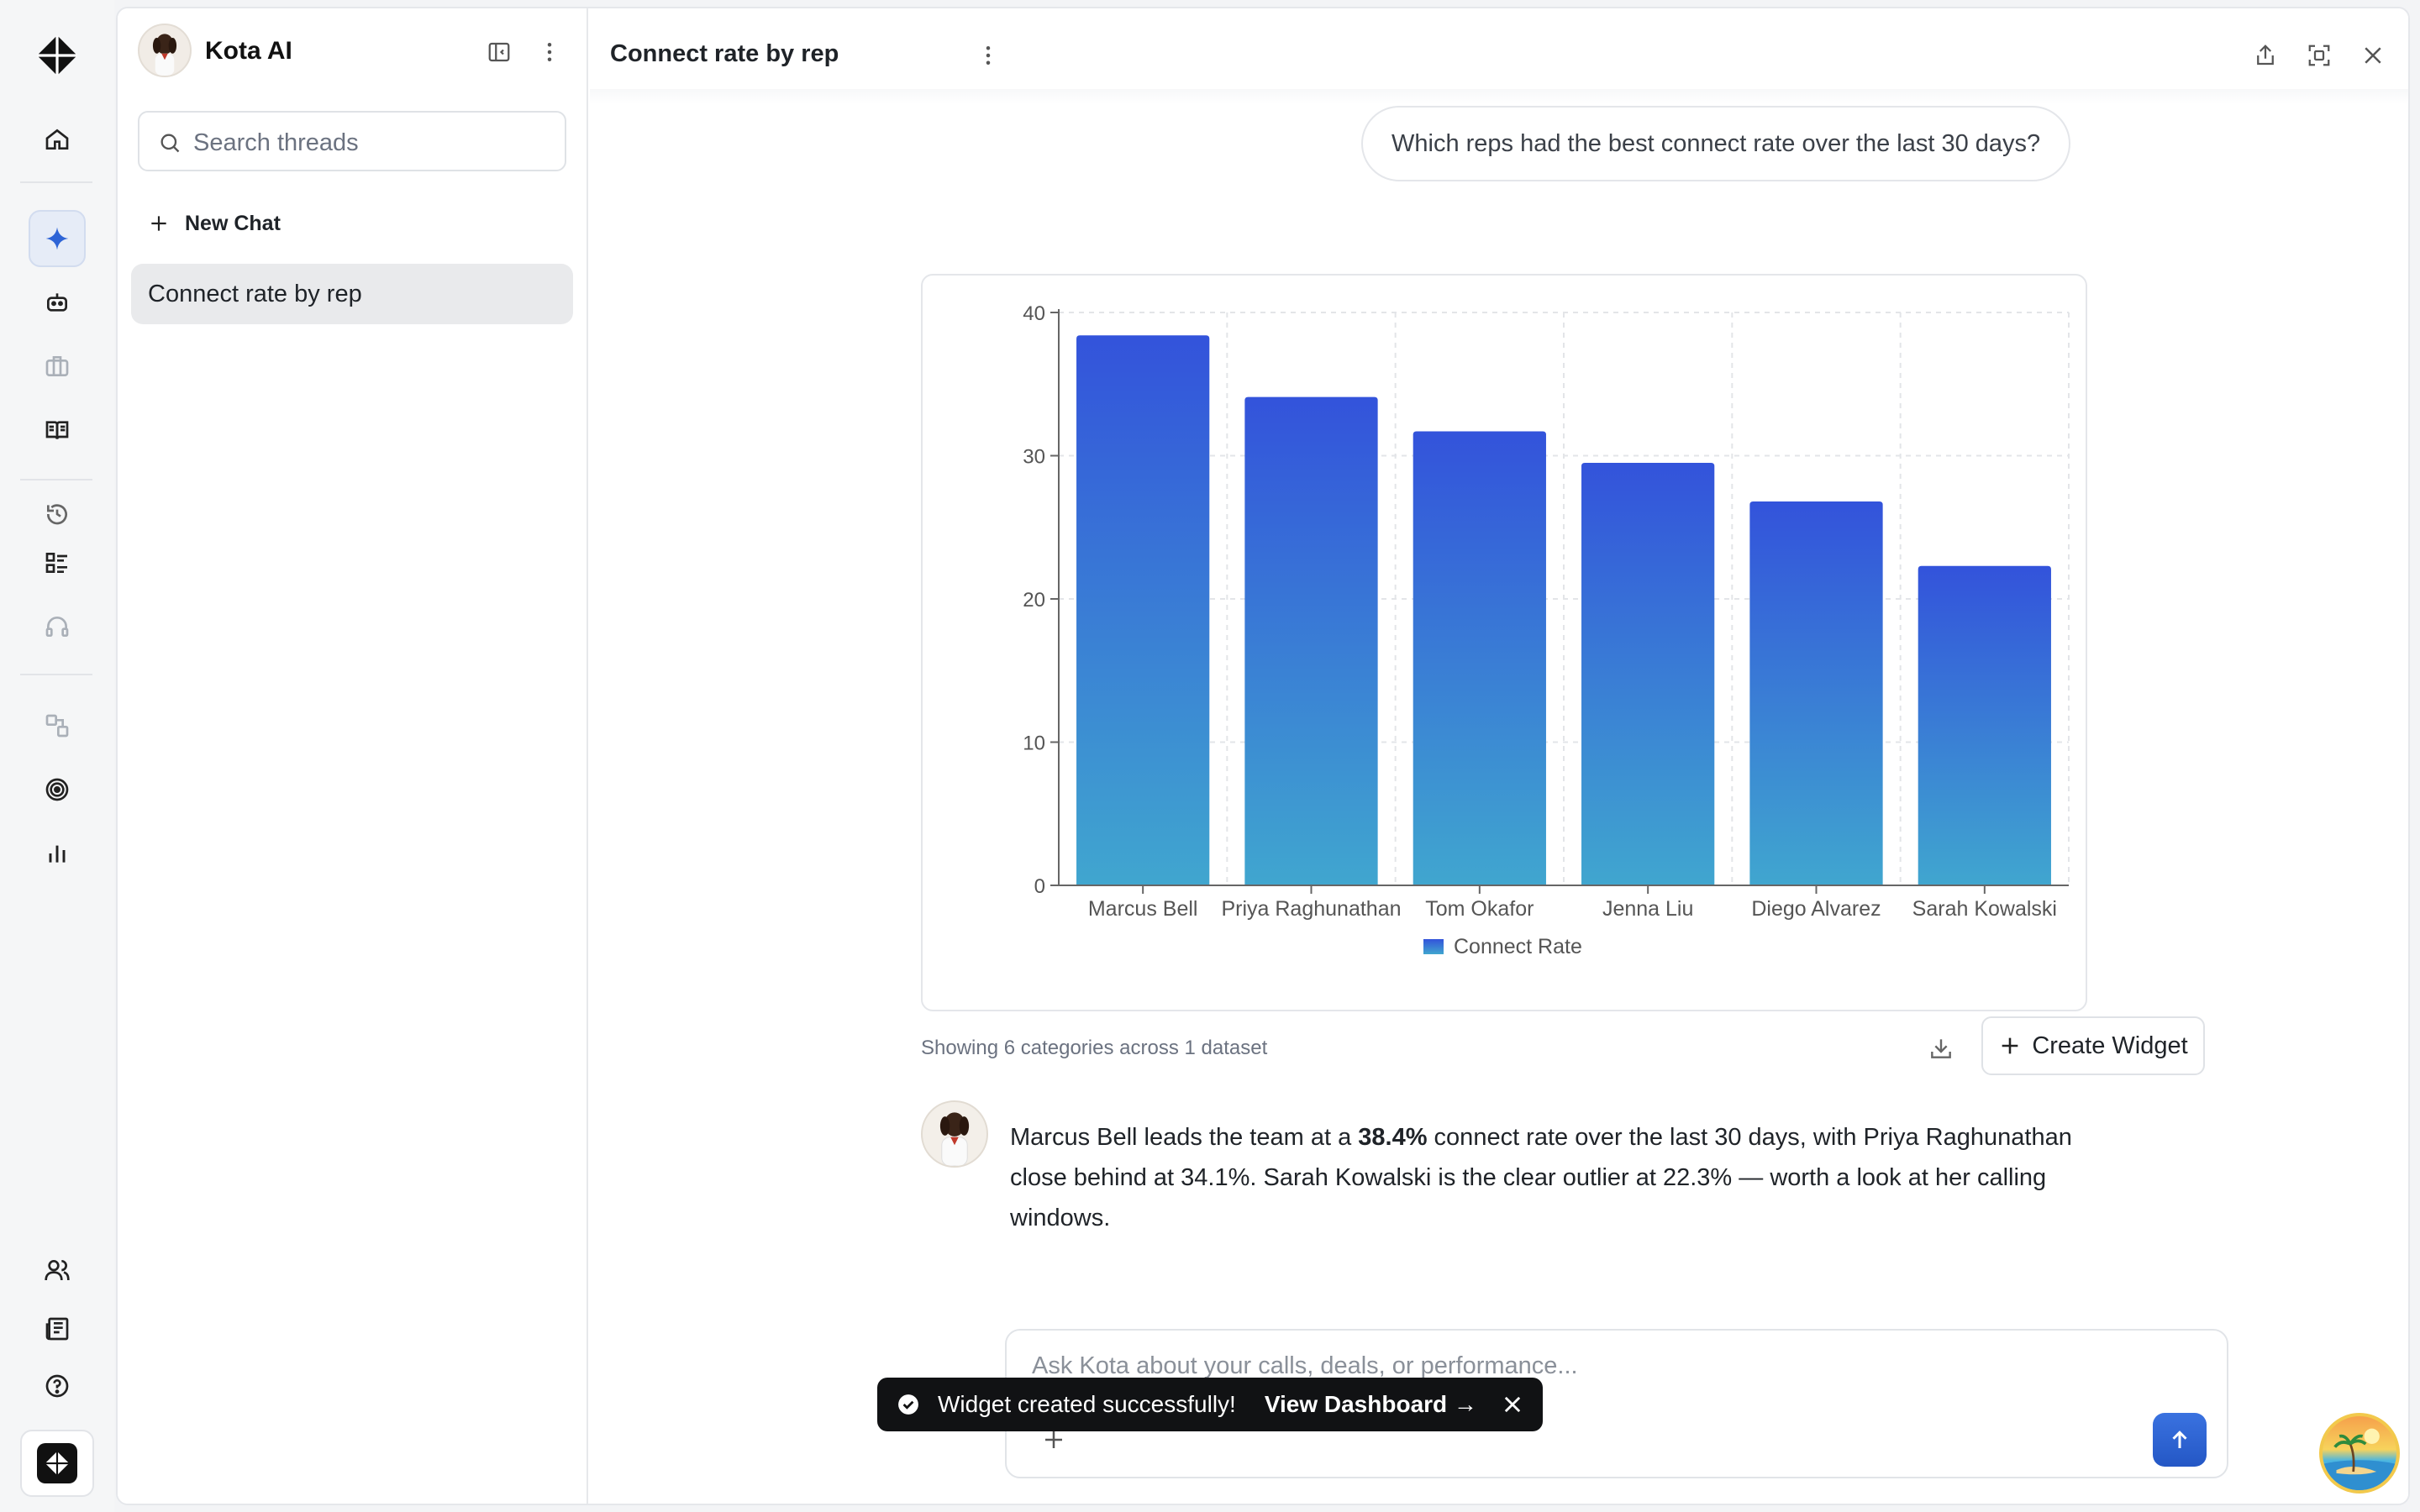  I want to click on y-tick-label: 30, so click(1034, 457).